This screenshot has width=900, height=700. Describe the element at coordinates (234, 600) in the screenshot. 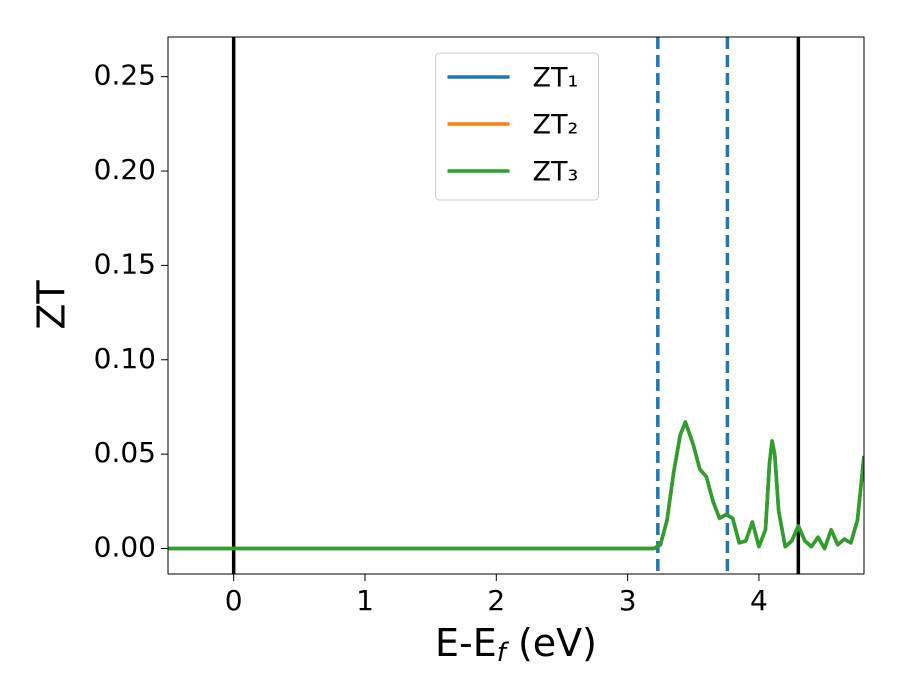

I see `x-tick-label: 0` at that location.